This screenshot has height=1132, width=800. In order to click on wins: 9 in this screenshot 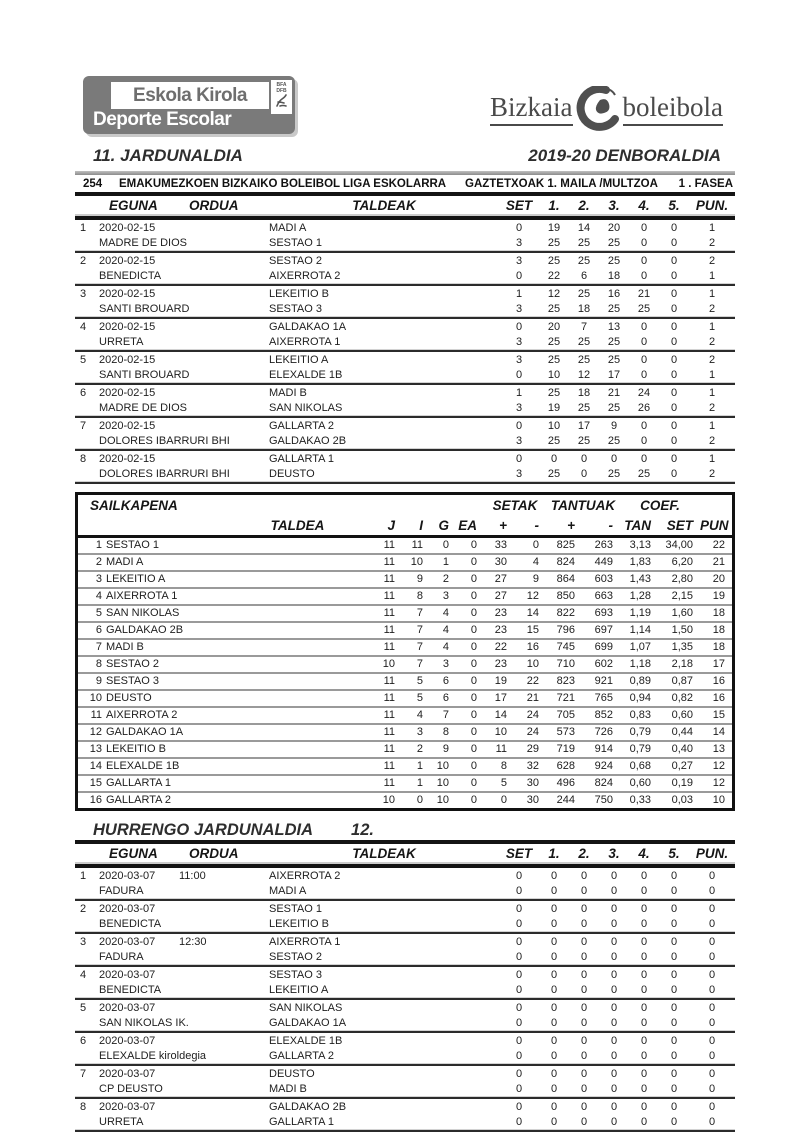, I will do `click(419, 579)`.